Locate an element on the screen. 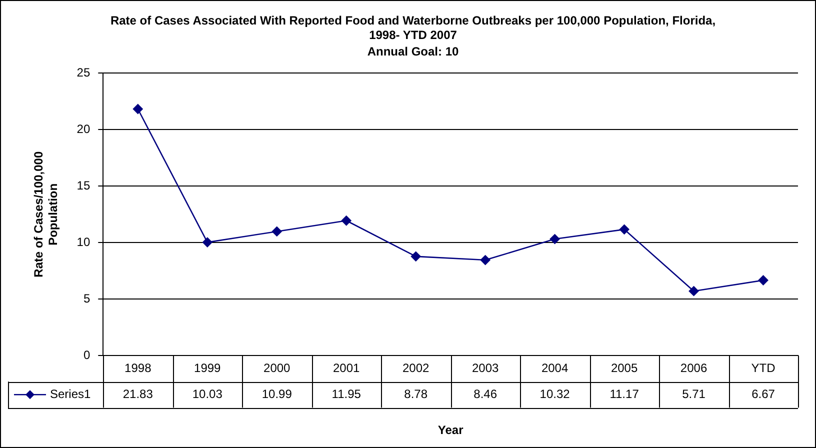  x-tick-label: 2004 is located at coordinates (554, 367).